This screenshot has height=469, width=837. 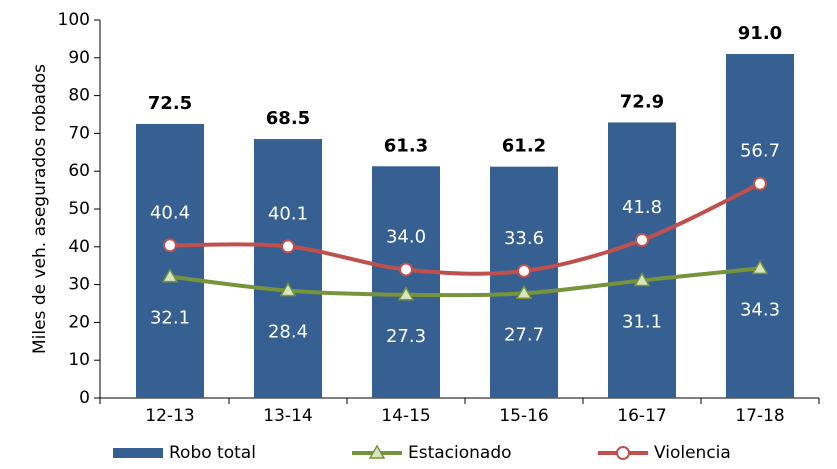 I want to click on y-tick-label: 60, so click(x=79, y=171).